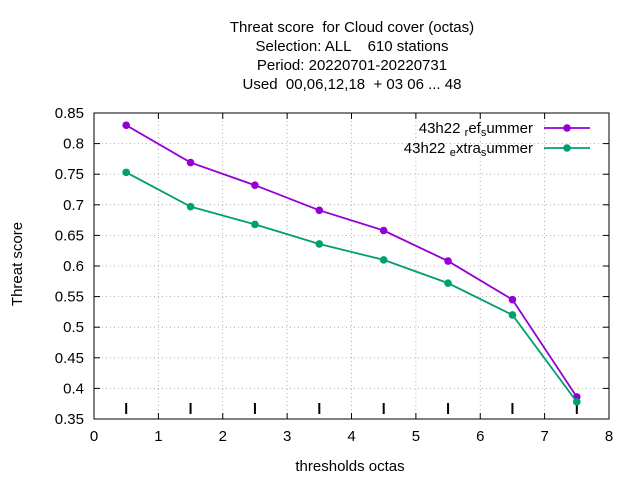  I want to click on x-tick-label: 0, so click(94, 436).